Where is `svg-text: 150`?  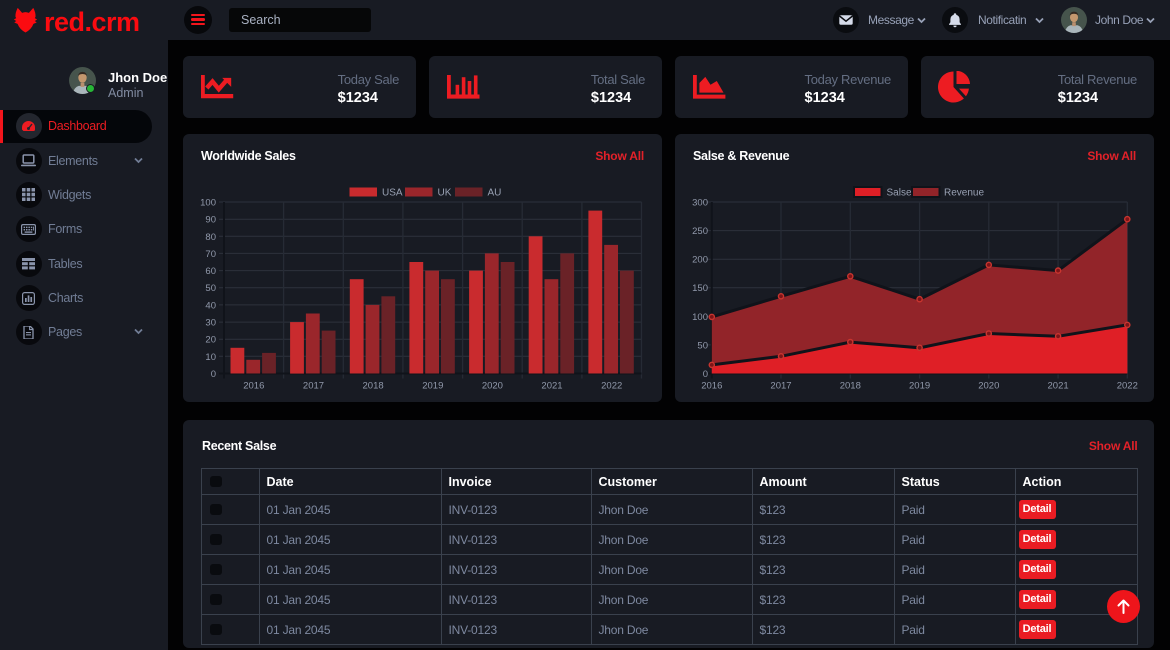 svg-text: 150 is located at coordinates (700, 288).